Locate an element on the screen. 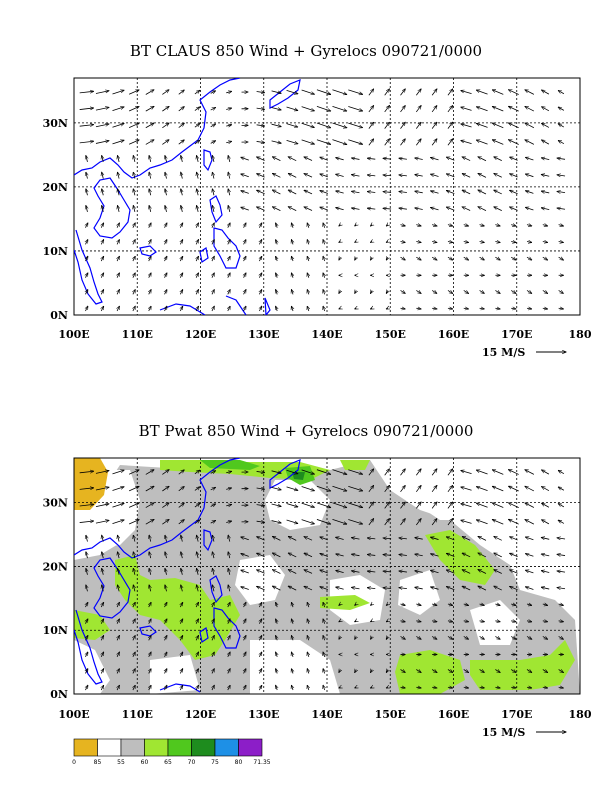 The width and height of the screenshot is (612, 792). colorbar-label: 65 is located at coordinates (168, 762).